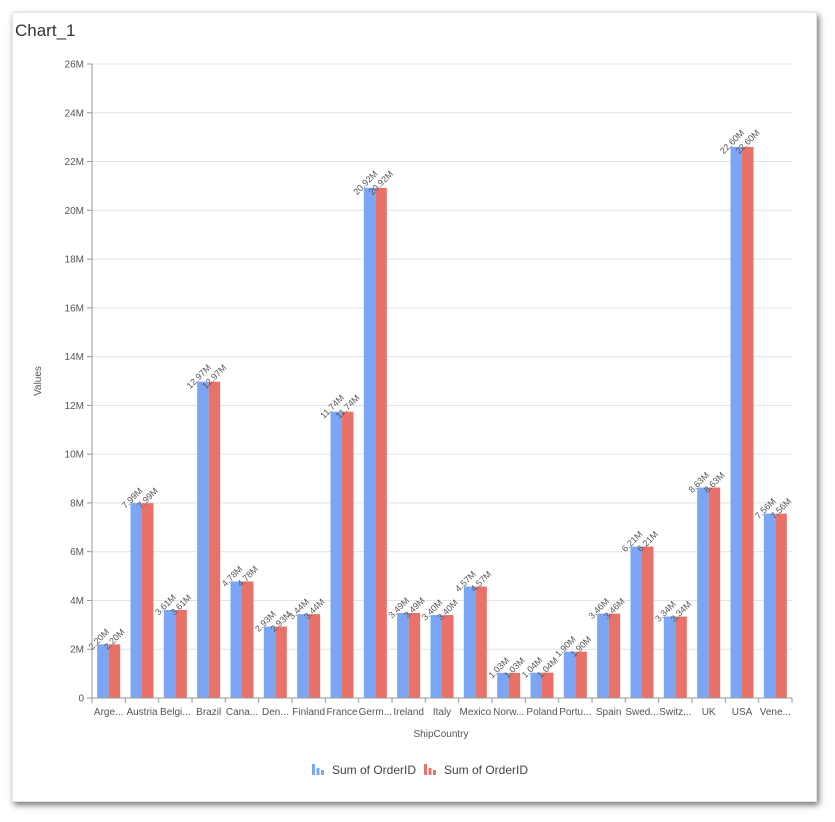  I want to click on x-tick-label: USA, so click(742, 712).